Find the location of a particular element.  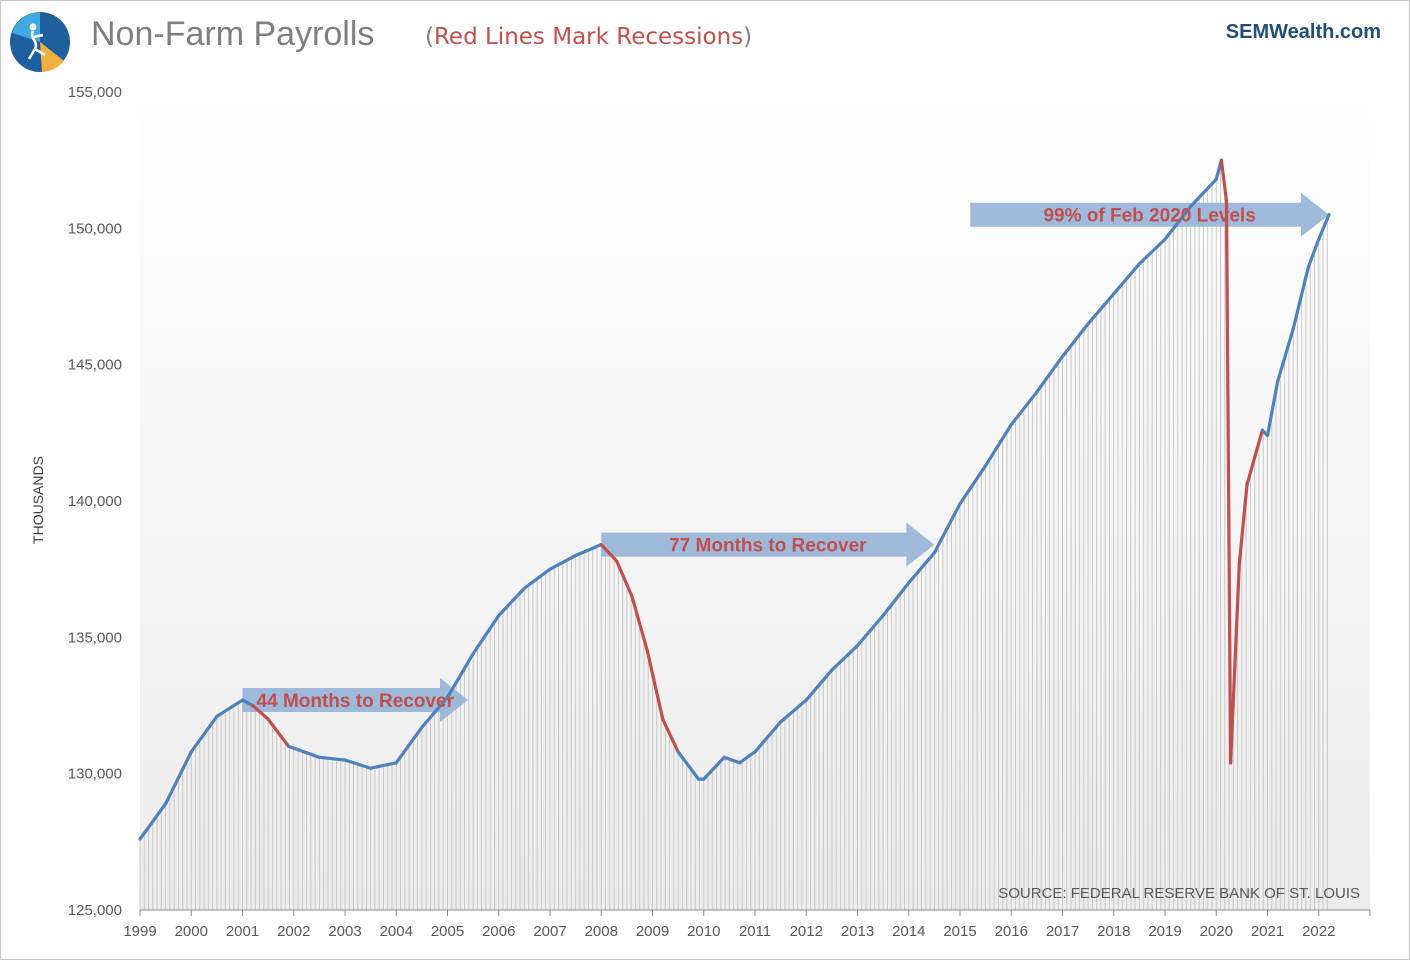

annotation-label: 44 Months to Recover is located at coordinates (356, 701).